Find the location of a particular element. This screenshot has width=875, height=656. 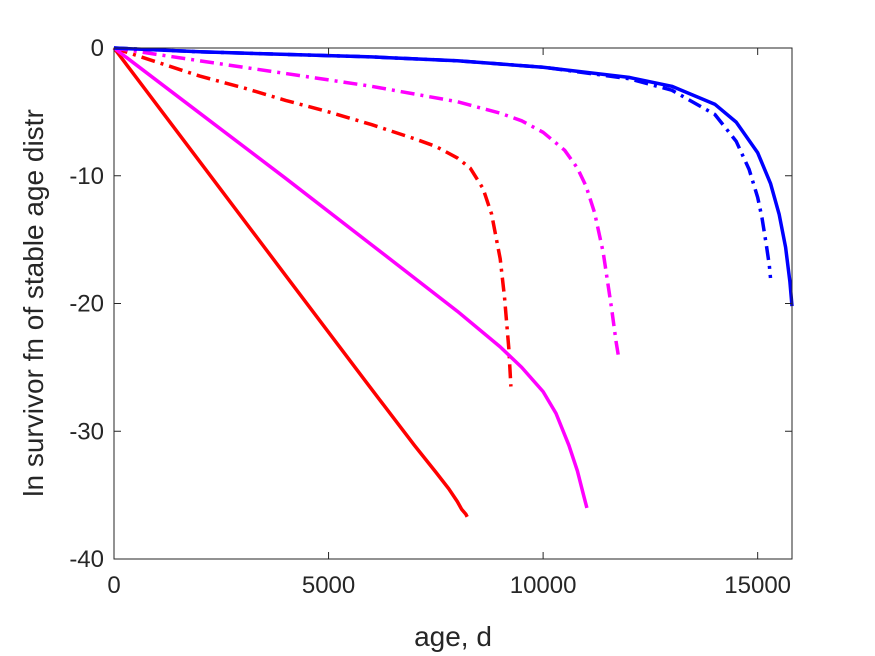

y-tick-label: -40 is located at coordinates (86, 559).